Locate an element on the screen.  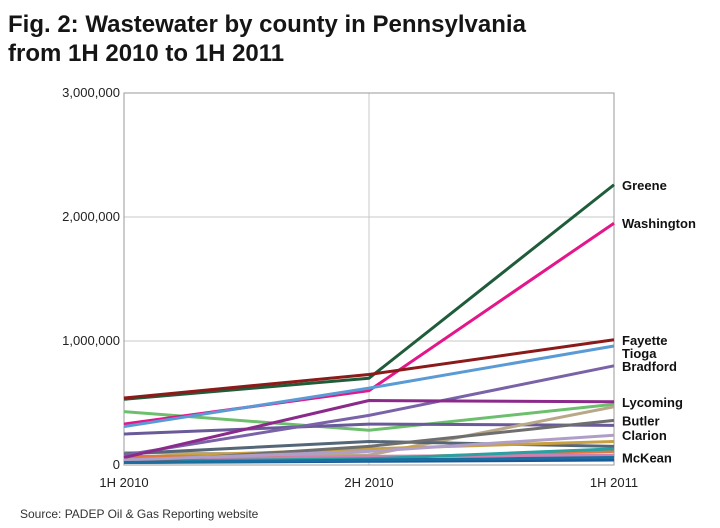
series-label-washington: Washington is located at coordinates (659, 223).